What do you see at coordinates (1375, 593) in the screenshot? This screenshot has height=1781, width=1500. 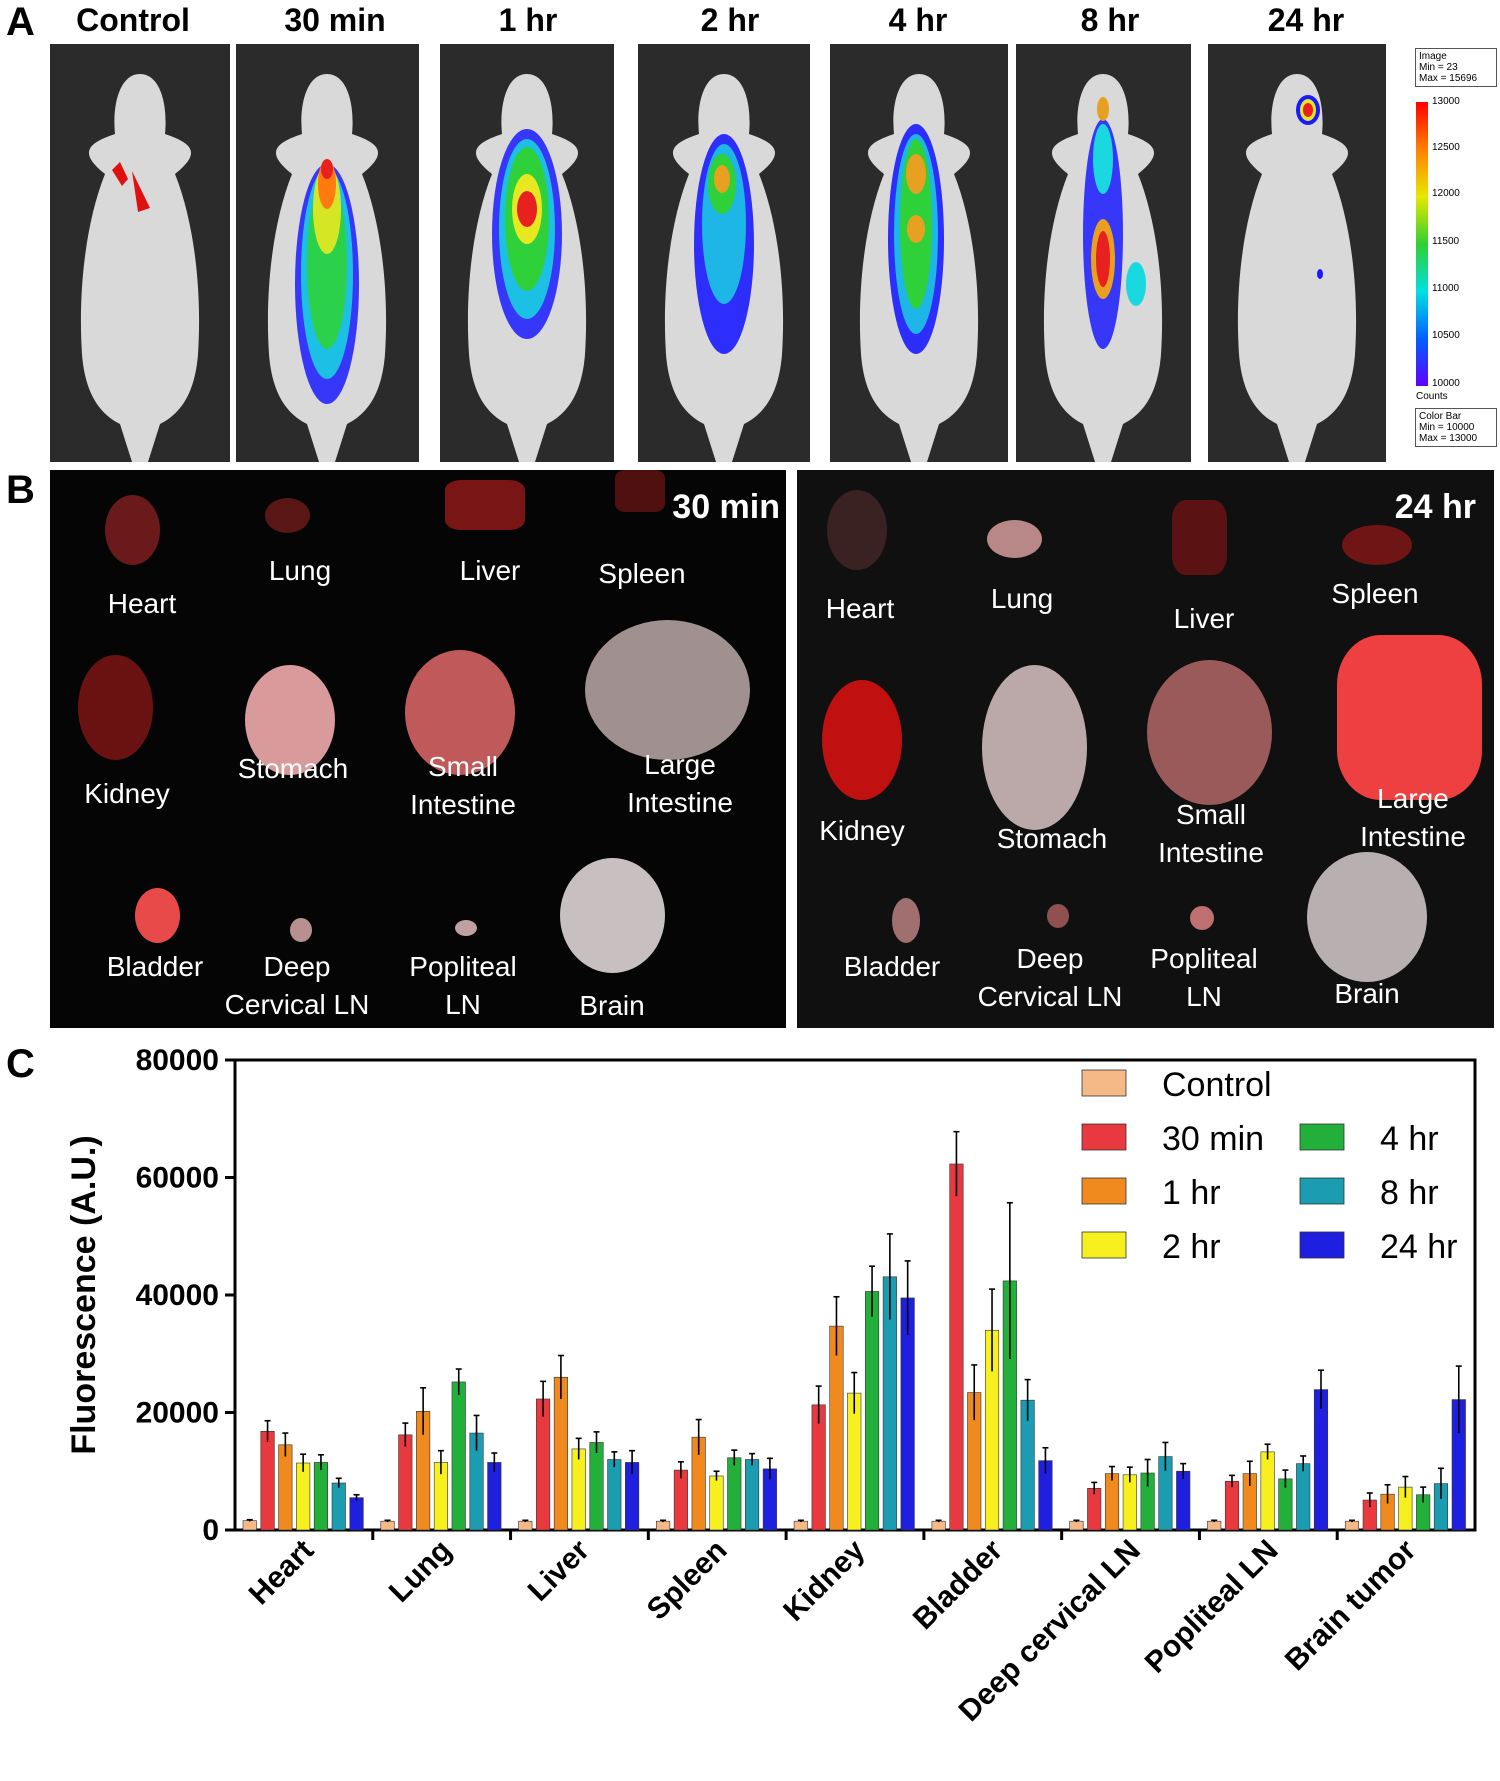 I see `organ-label-spleen: Spleen` at bounding box center [1375, 593].